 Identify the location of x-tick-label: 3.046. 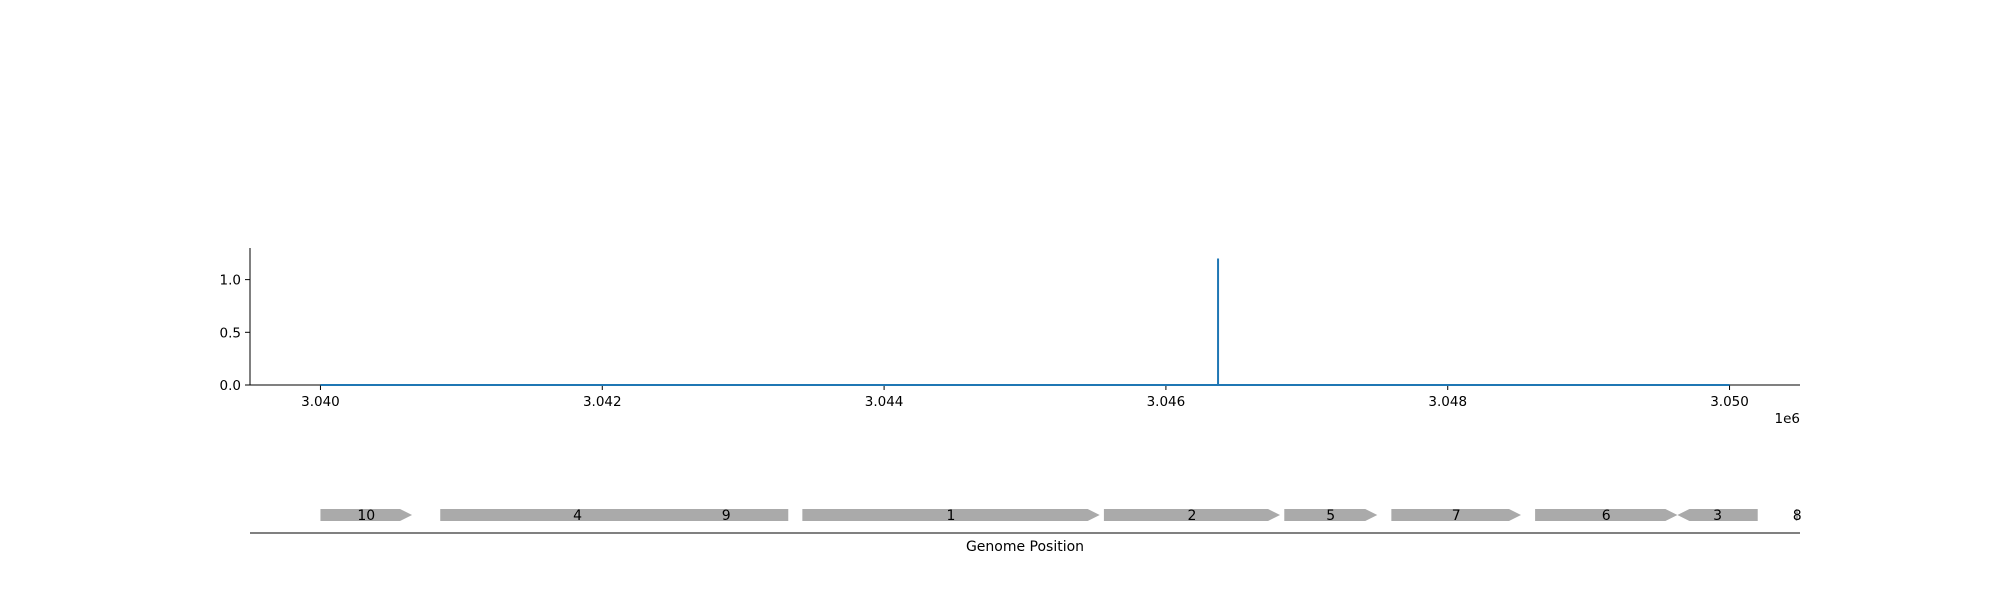
(1166, 402).